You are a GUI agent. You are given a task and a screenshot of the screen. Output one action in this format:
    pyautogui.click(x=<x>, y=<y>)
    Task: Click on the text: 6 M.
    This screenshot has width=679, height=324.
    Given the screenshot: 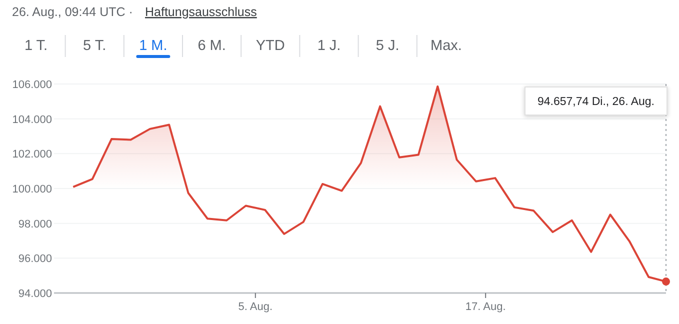 What is the action you would take?
    pyautogui.click(x=212, y=46)
    